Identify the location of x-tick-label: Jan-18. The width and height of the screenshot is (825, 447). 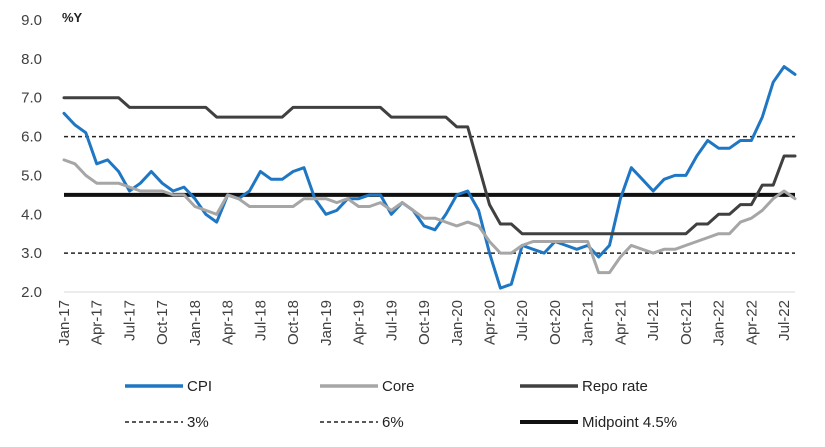
(195, 323).